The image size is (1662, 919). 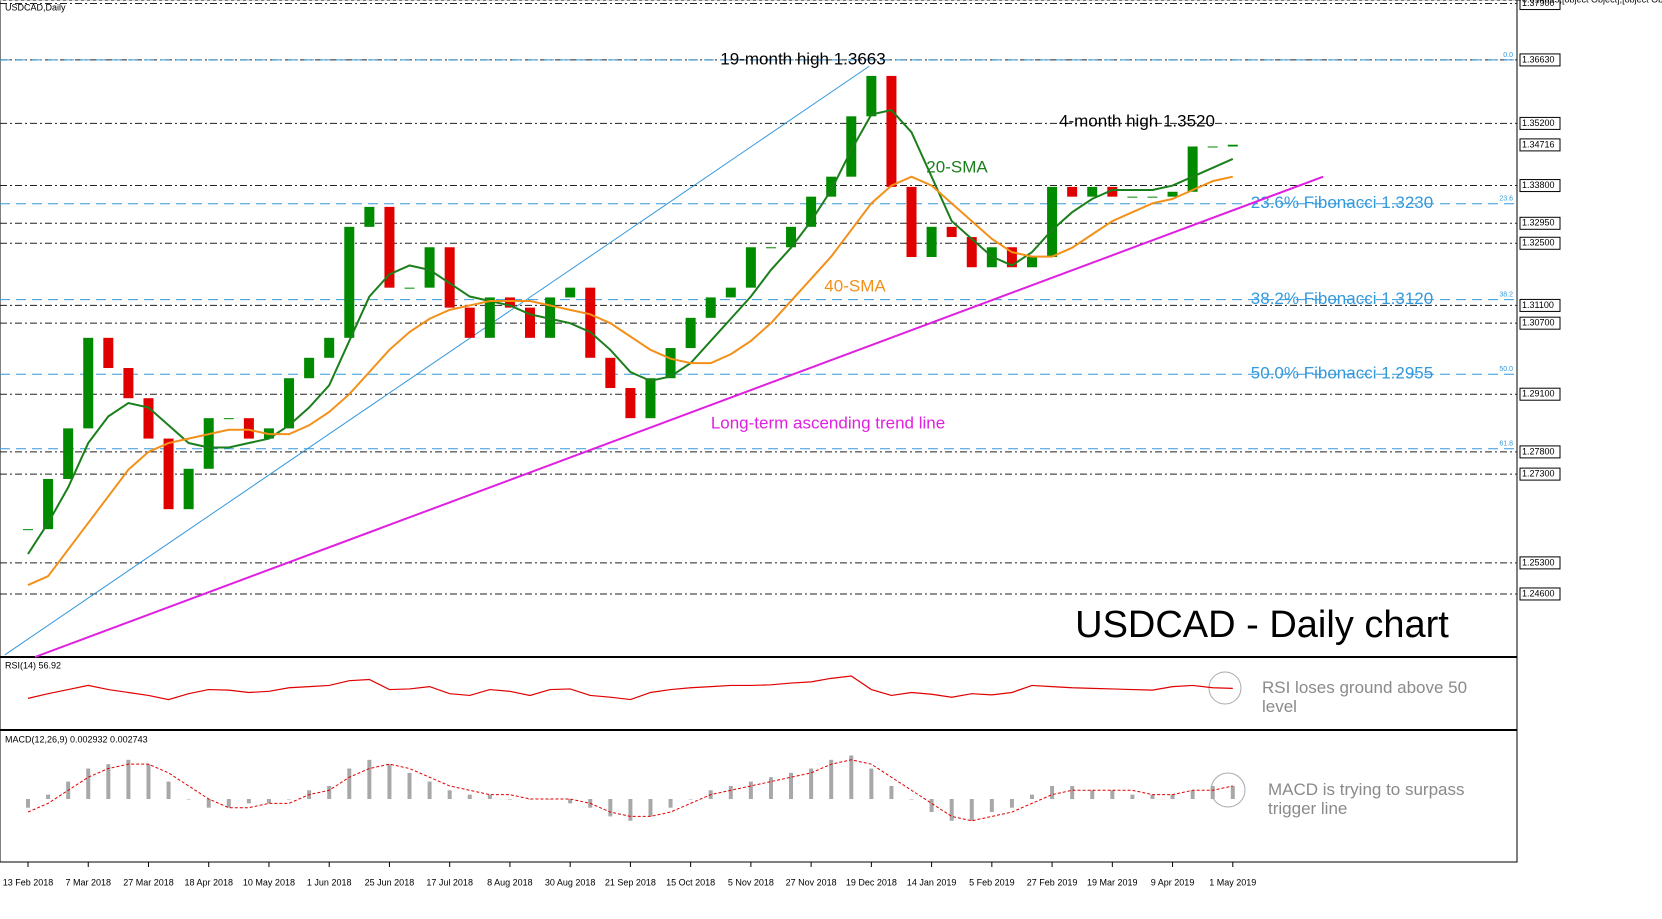 I want to click on x-tick-label: 27 Feb 2019, so click(x=1052, y=882).